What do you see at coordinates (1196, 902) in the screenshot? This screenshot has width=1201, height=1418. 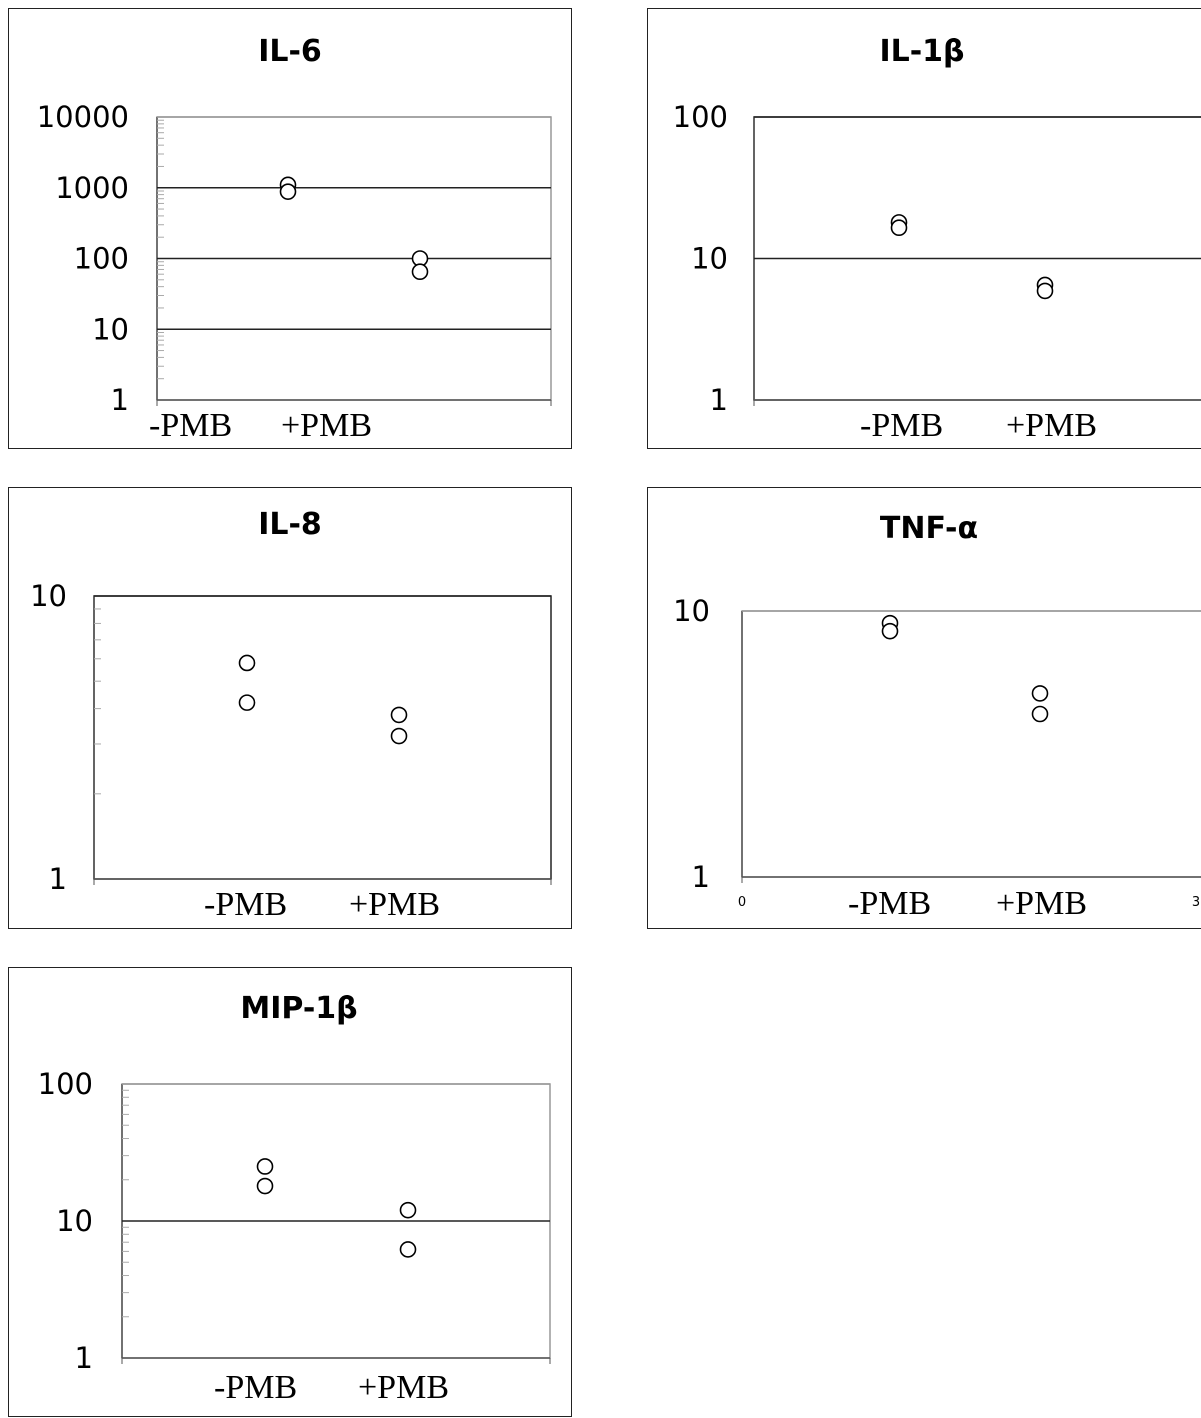 I see `x-tick-label-tnfa: 3` at bounding box center [1196, 902].